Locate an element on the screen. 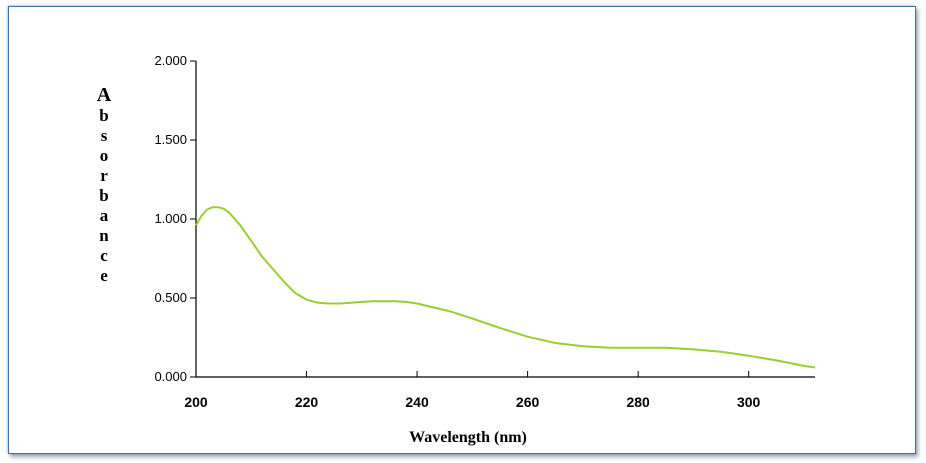 This screenshot has height=463, width=926. x-tick-label: 240 is located at coordinates (417, 402).